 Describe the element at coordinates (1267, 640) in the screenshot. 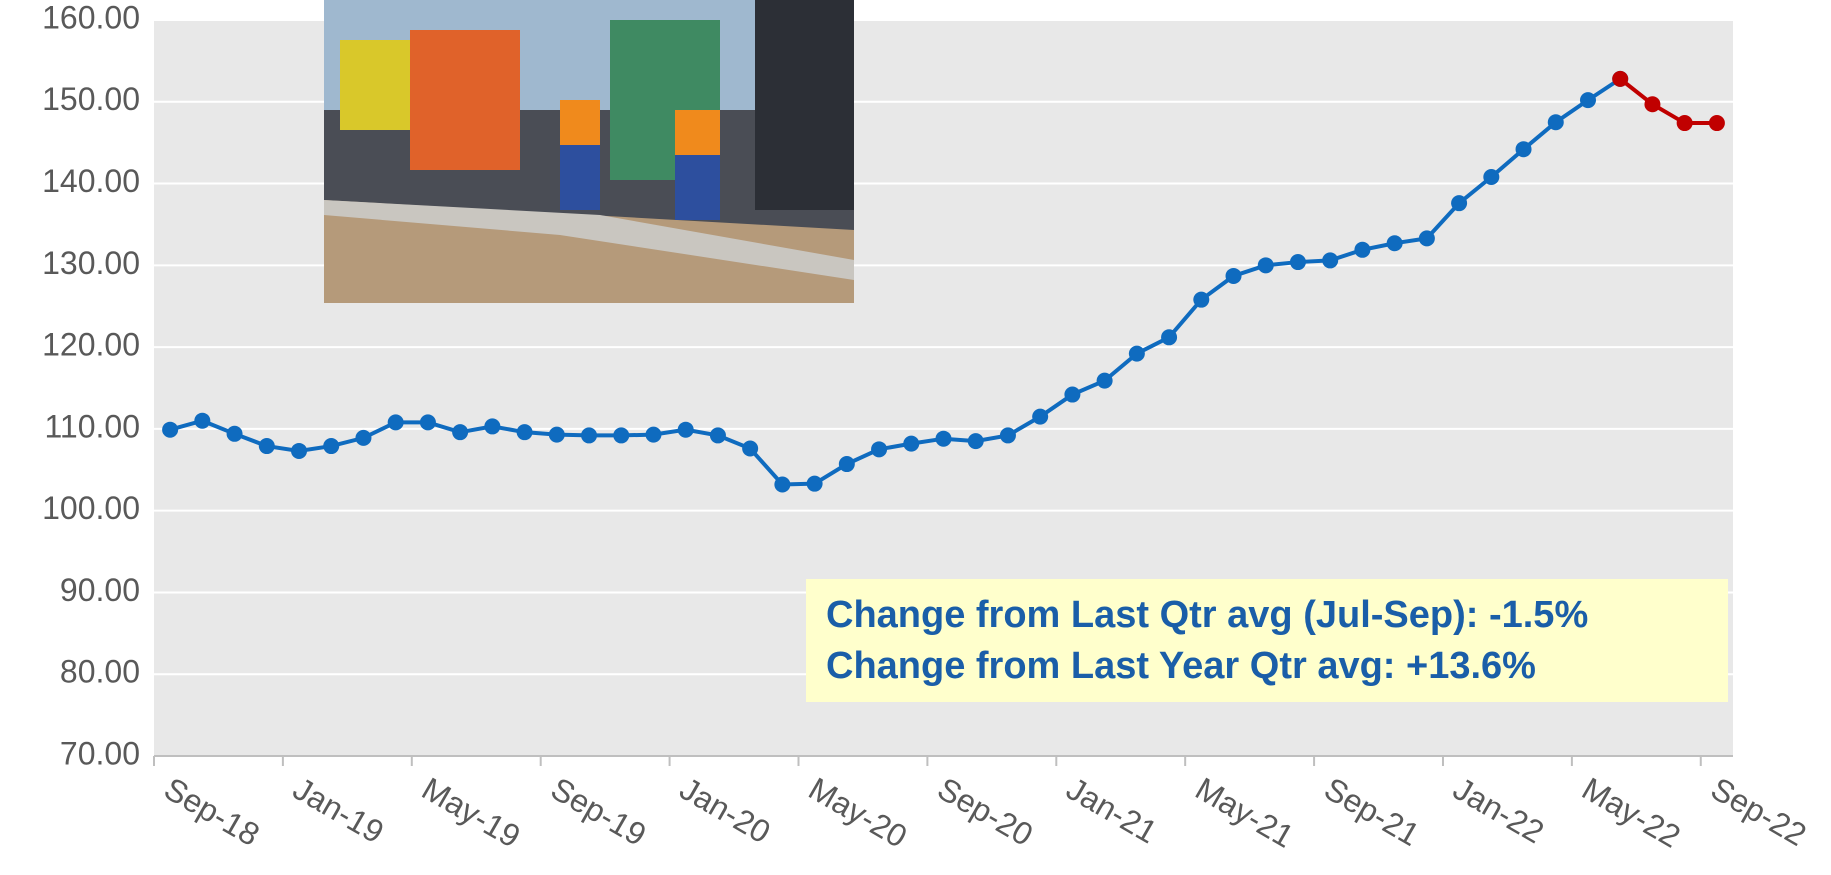

I see `annotation-box` at that location.